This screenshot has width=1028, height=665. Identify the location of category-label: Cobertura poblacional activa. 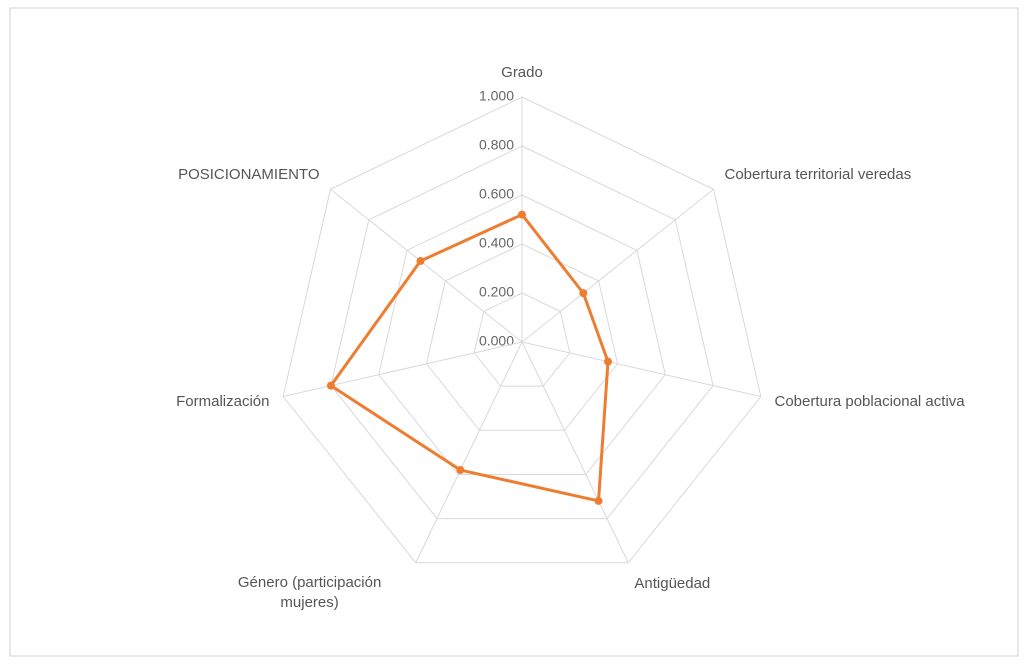
(869, 401).